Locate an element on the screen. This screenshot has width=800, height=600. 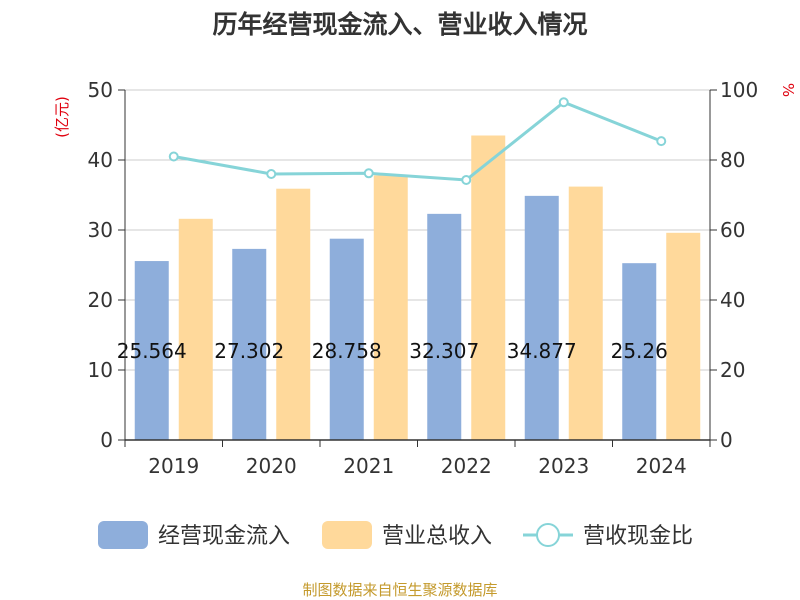
legend-swatch-marker is located at coordinates (548, 535).